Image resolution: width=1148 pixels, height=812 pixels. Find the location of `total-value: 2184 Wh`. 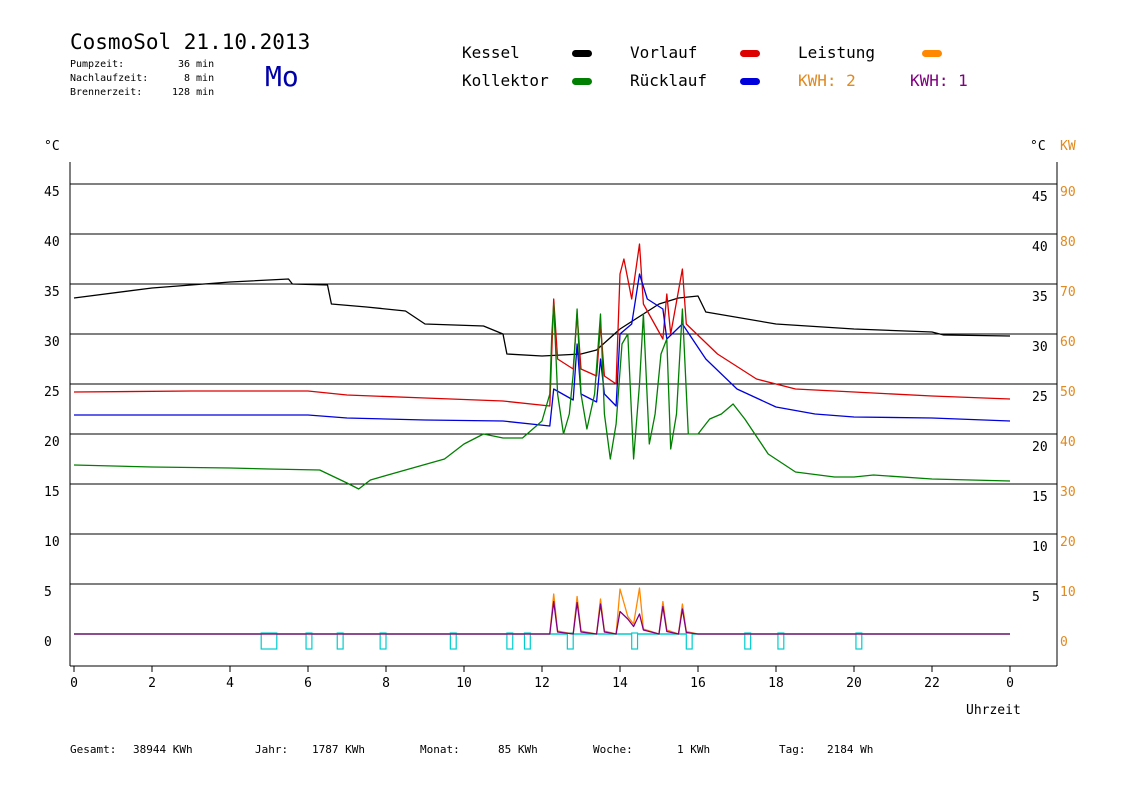

total-value: 2184 Wh is located at coordinates (850, 749).